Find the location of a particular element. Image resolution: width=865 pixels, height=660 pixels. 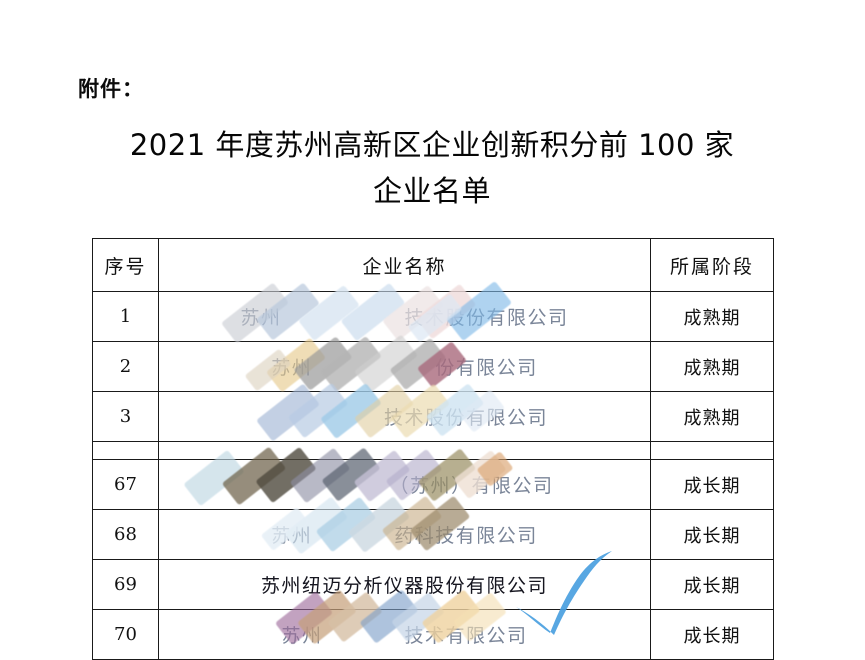

company-name-redacted: 苏州 技术有限公司 is located at coordinates (404, 636).